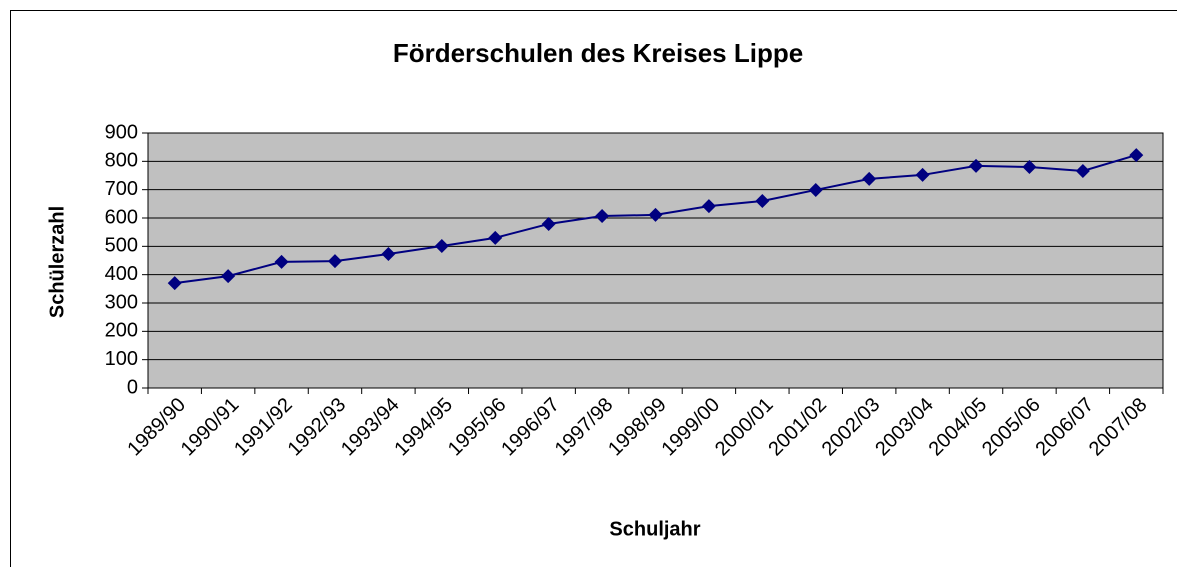 This screenshot has width=1177, height=567. I want to click on y-tick-label: 200, so click(121, 331).